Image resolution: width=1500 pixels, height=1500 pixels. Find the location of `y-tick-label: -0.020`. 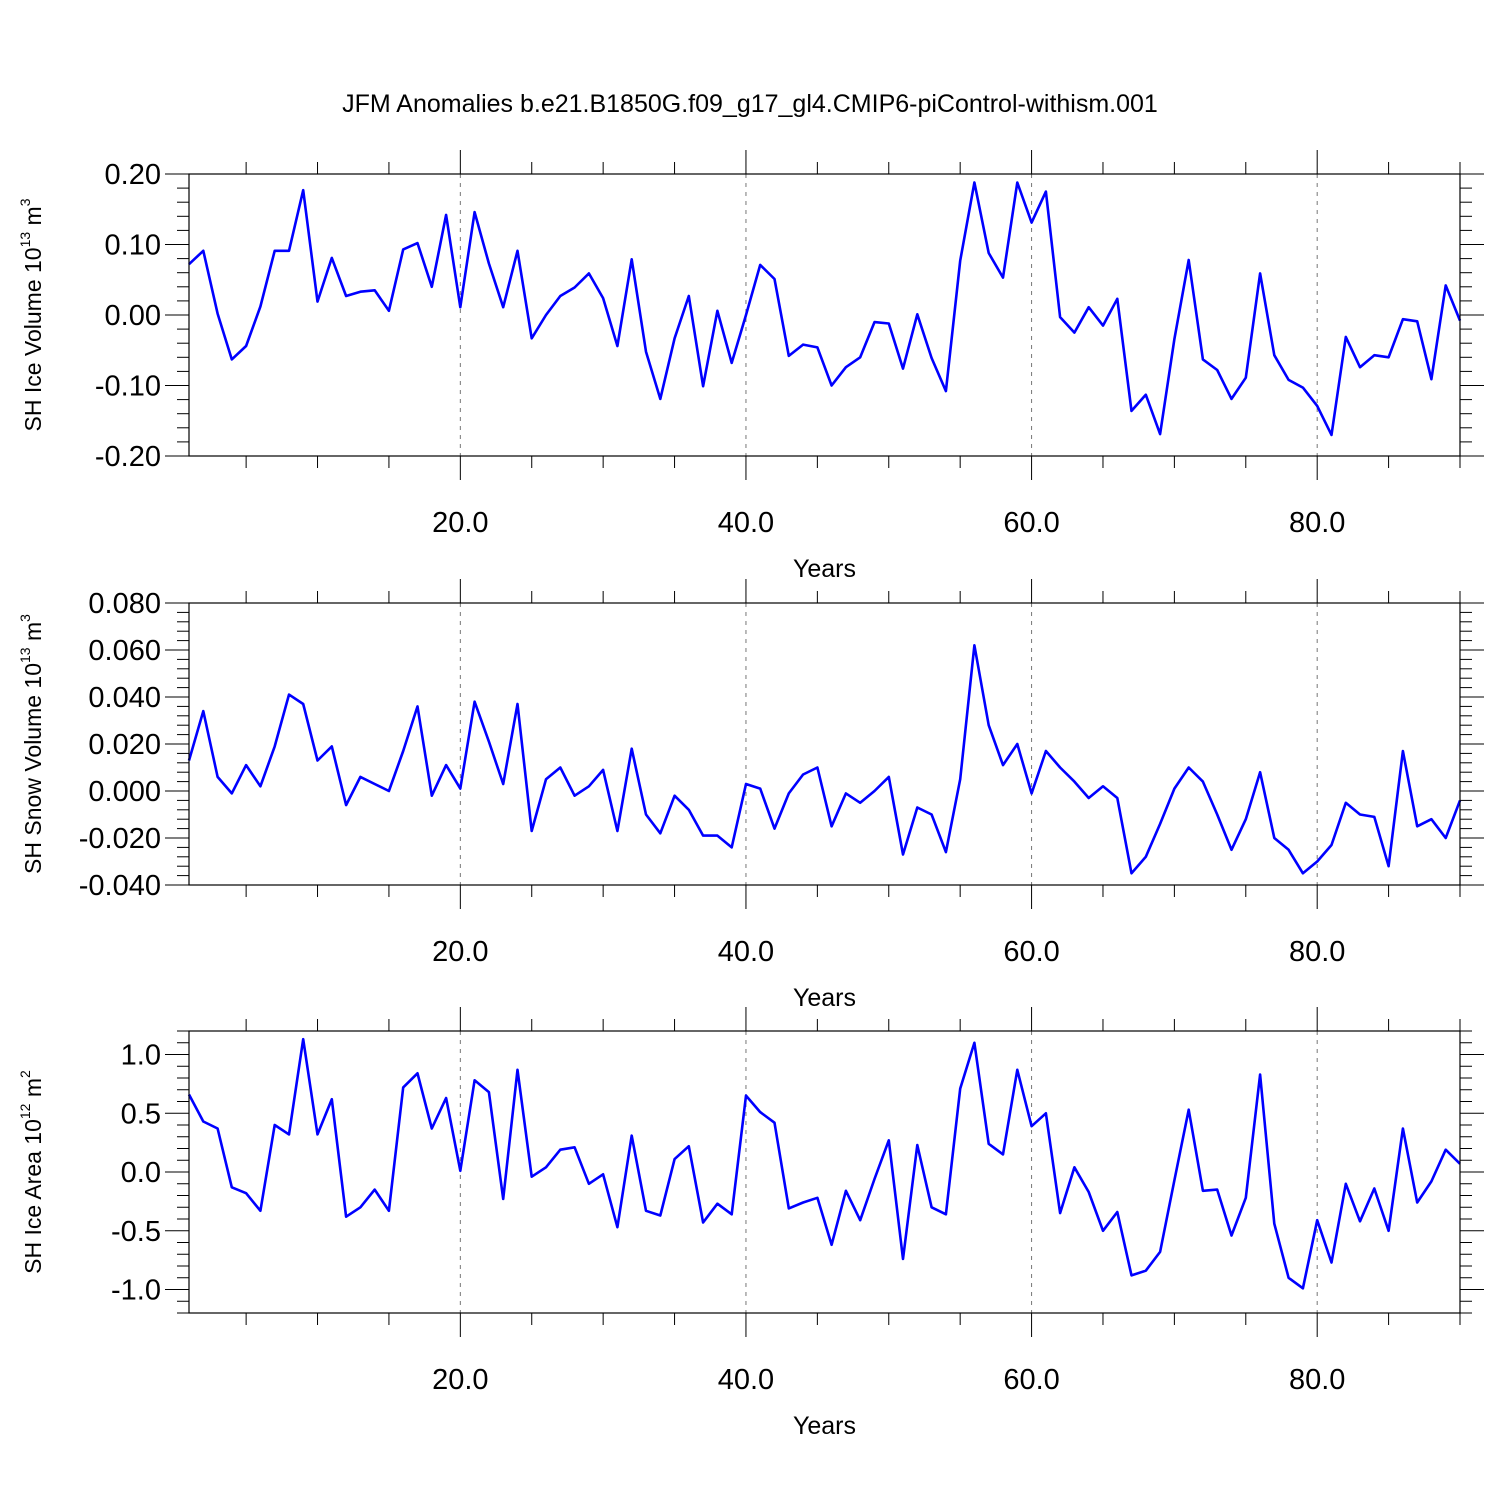

y-tick-label: -0.020 is located at coordinates (120, 839).